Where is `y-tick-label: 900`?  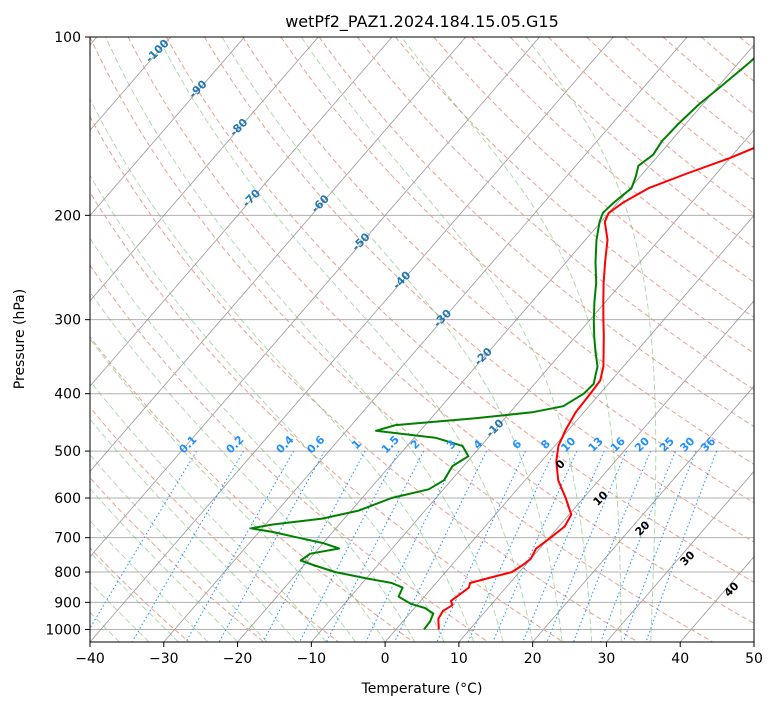 y-tick-label: 900 is located at coordinates (67, 603).